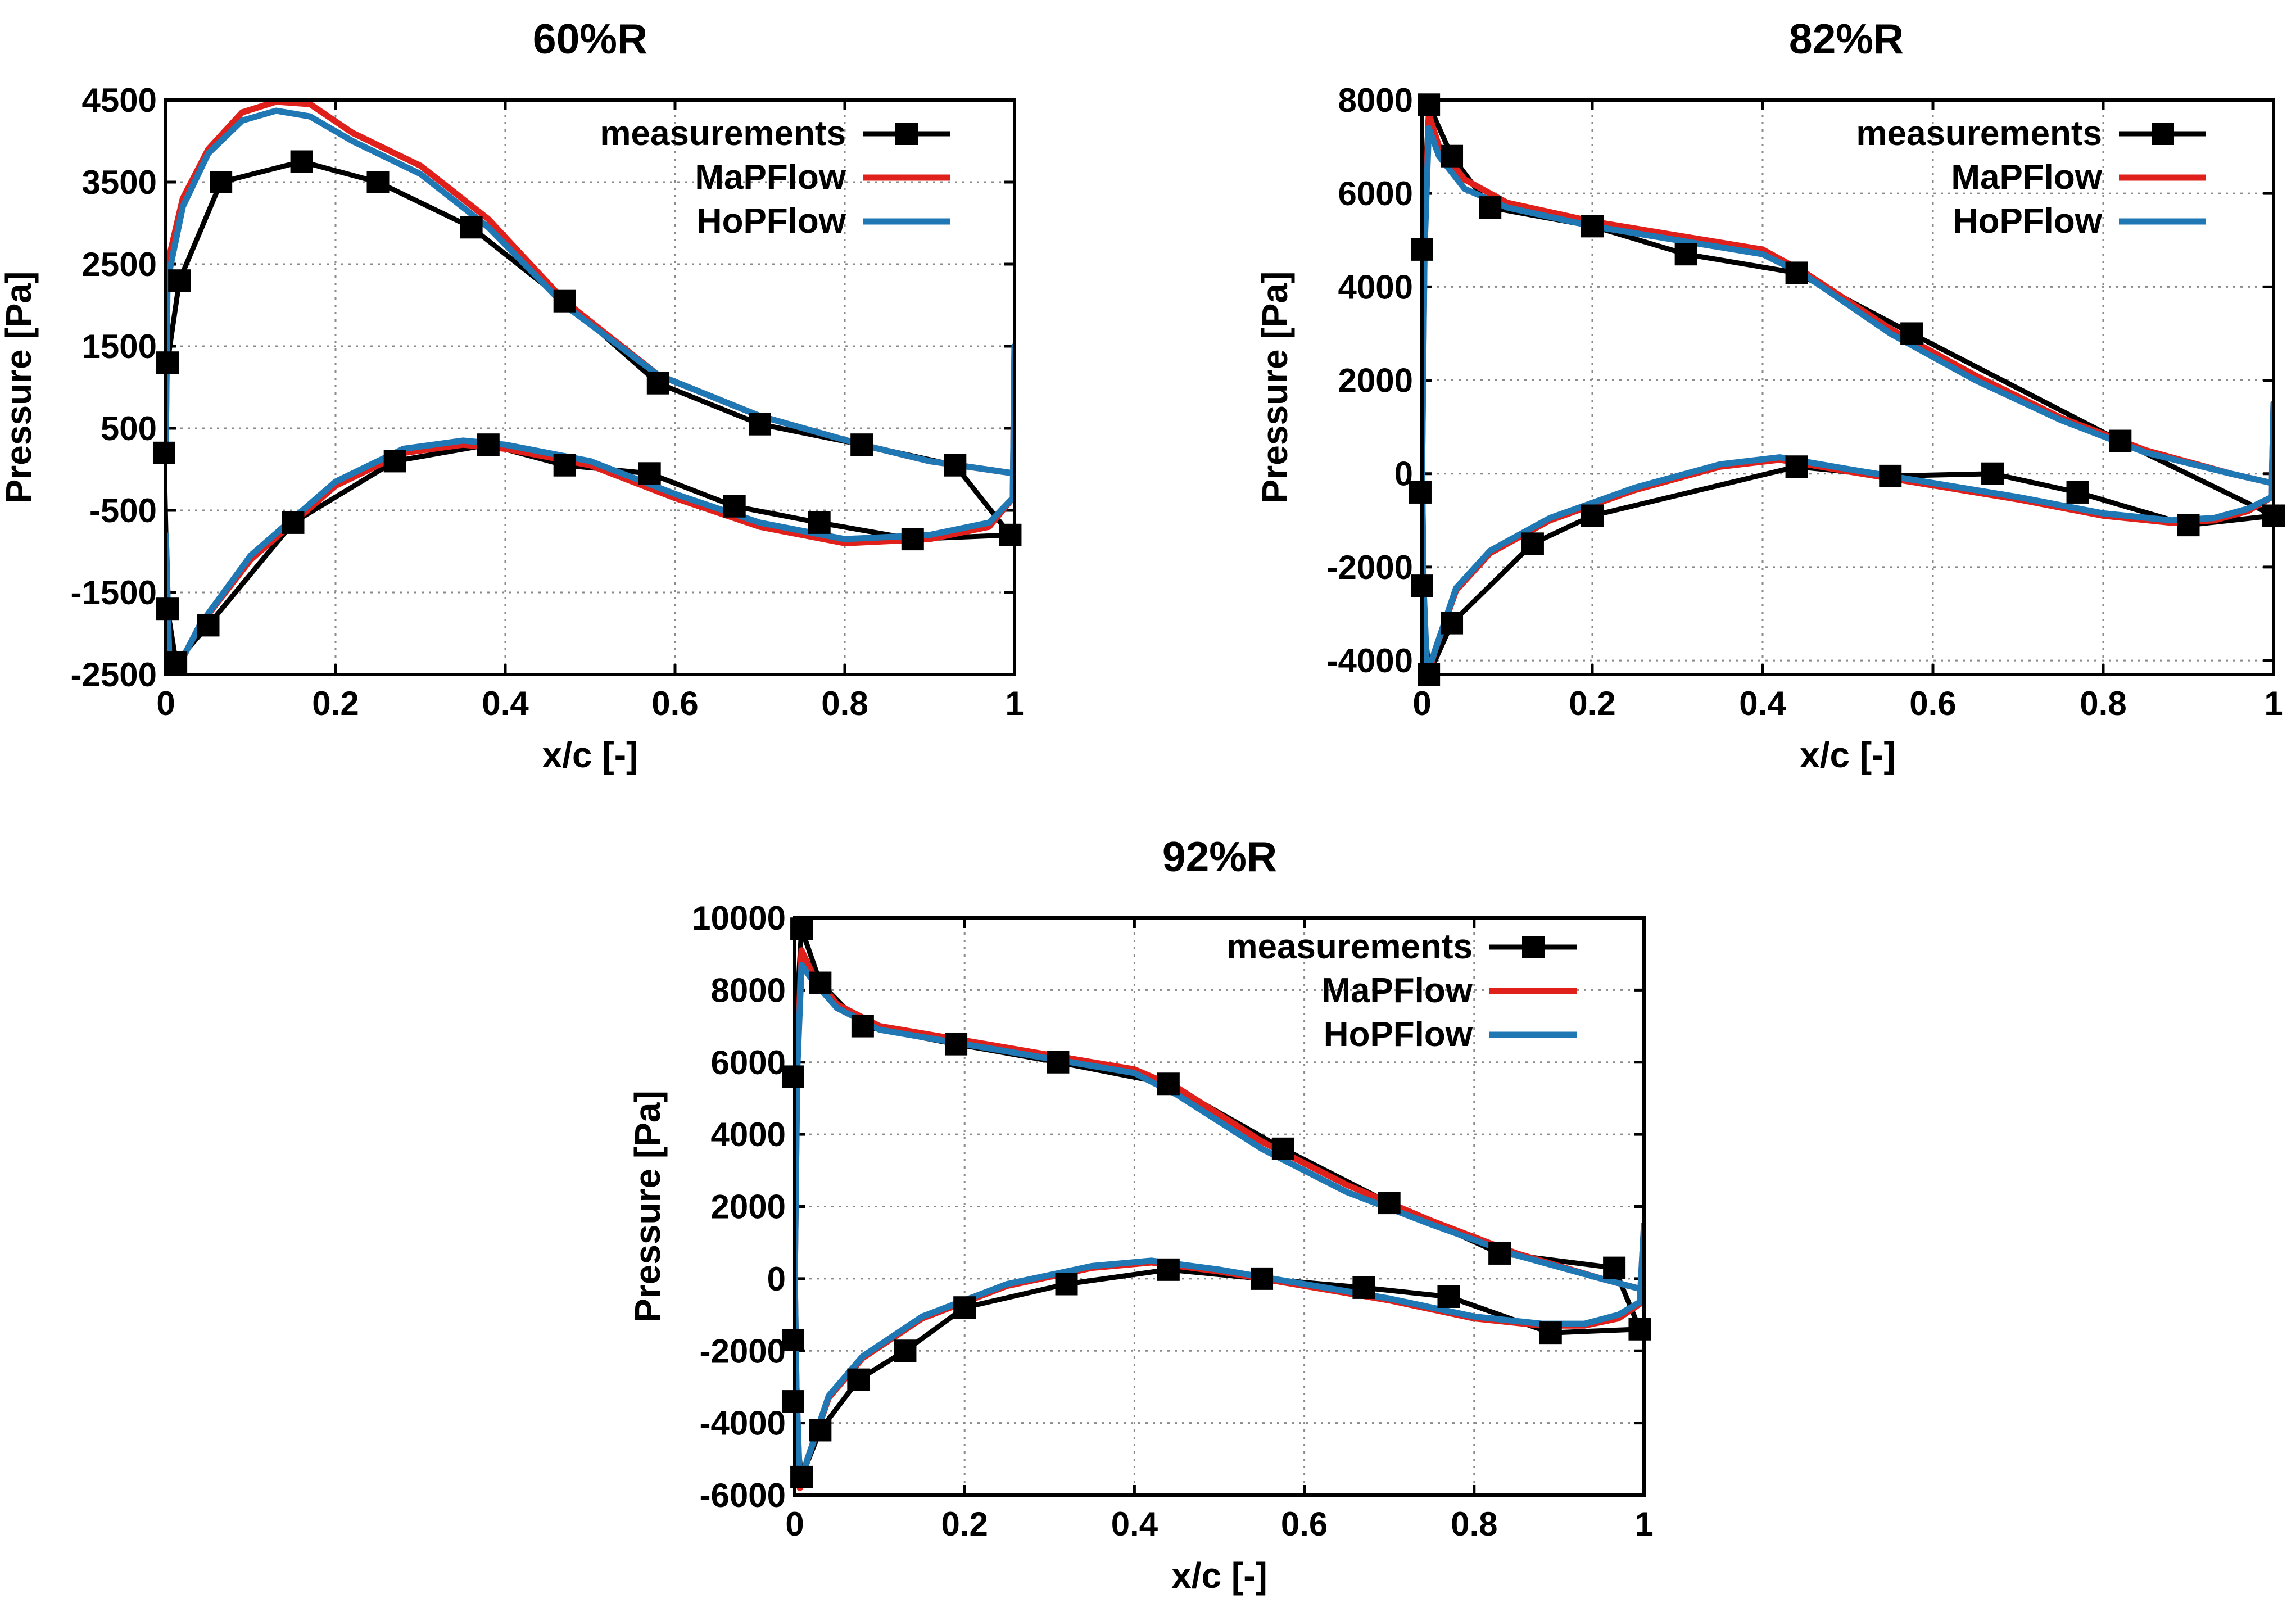  I want to click on y-tick-label: -2500, so click(114, 675).